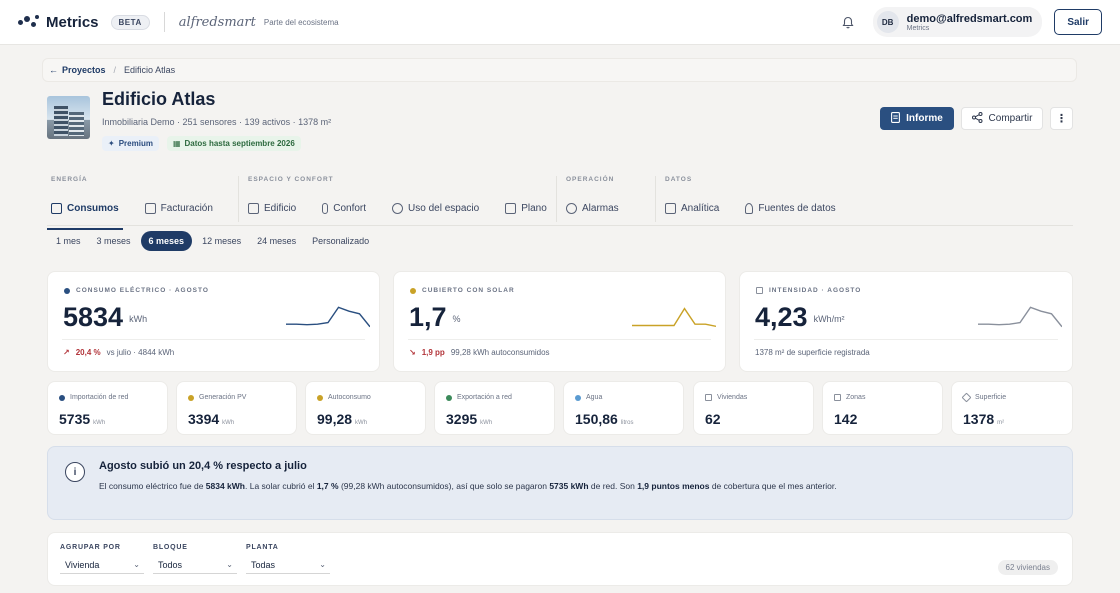  I want to click on metric-value: 1378 m², so click(983, 419).